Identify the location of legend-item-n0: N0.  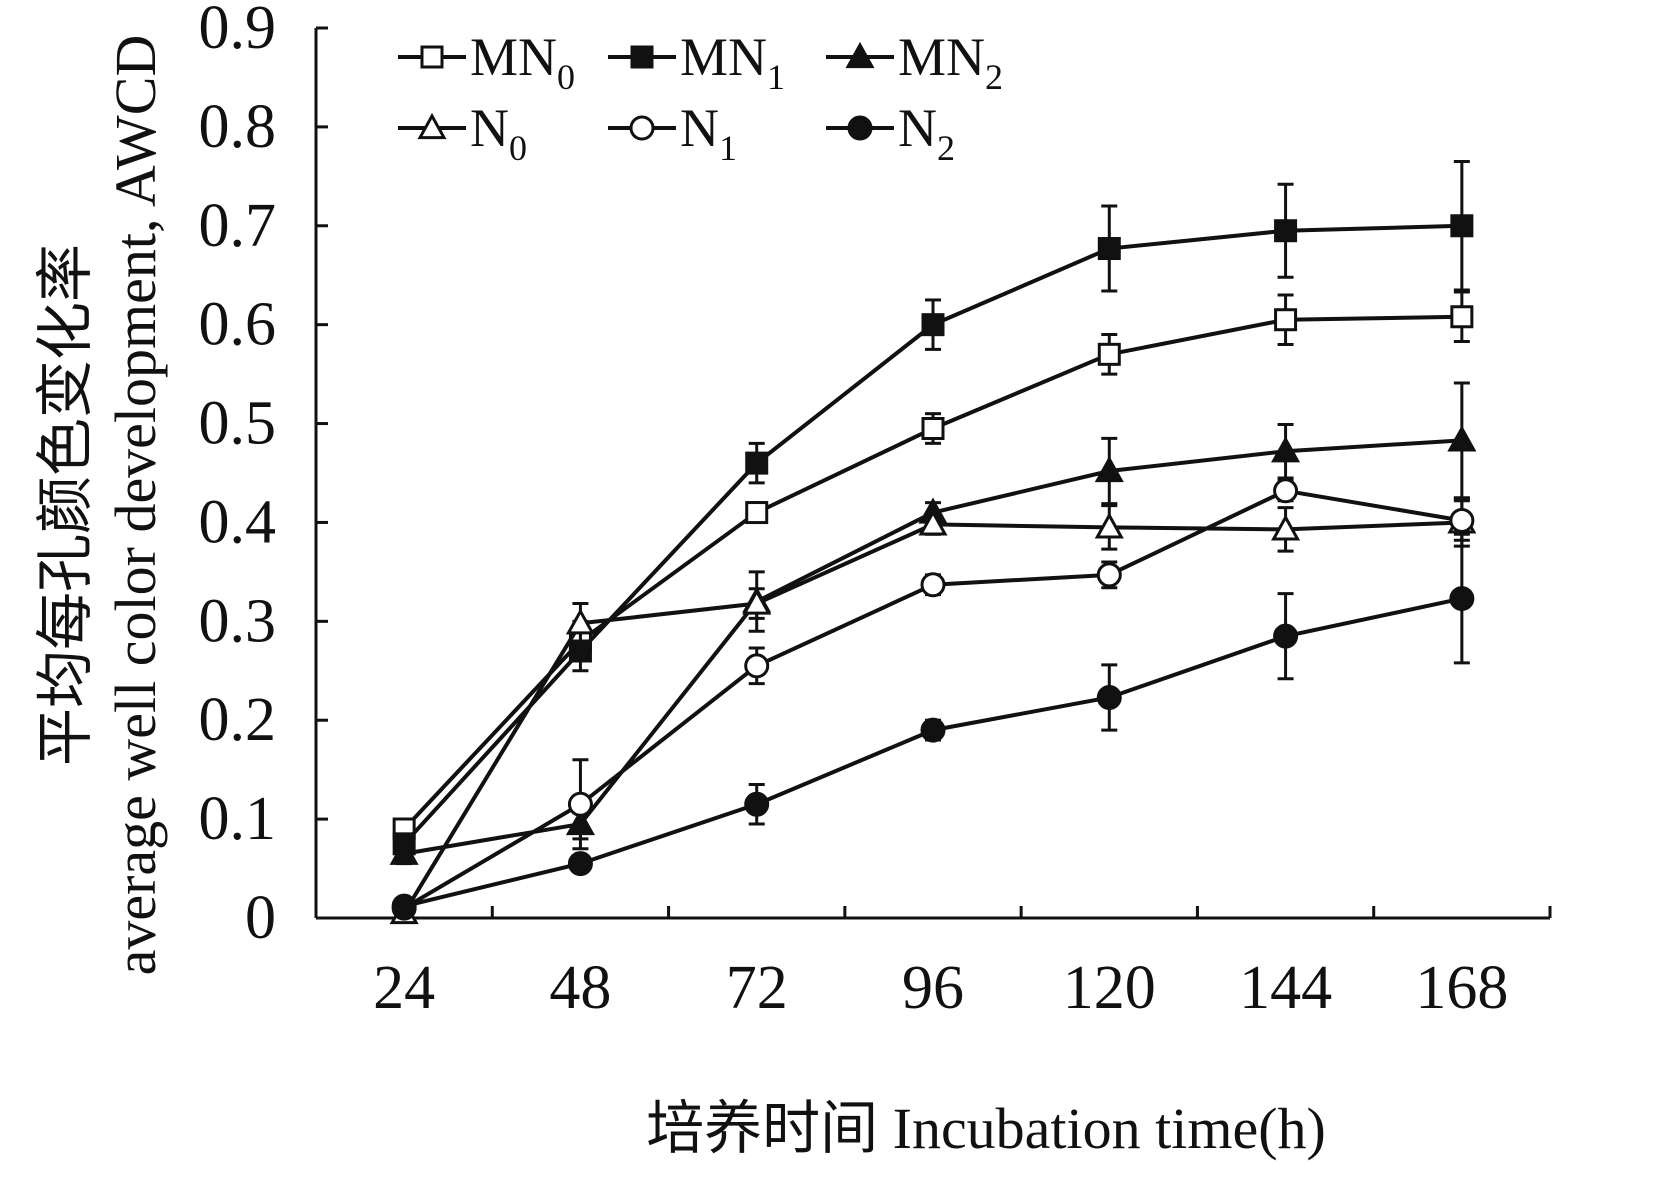
(462, 133).